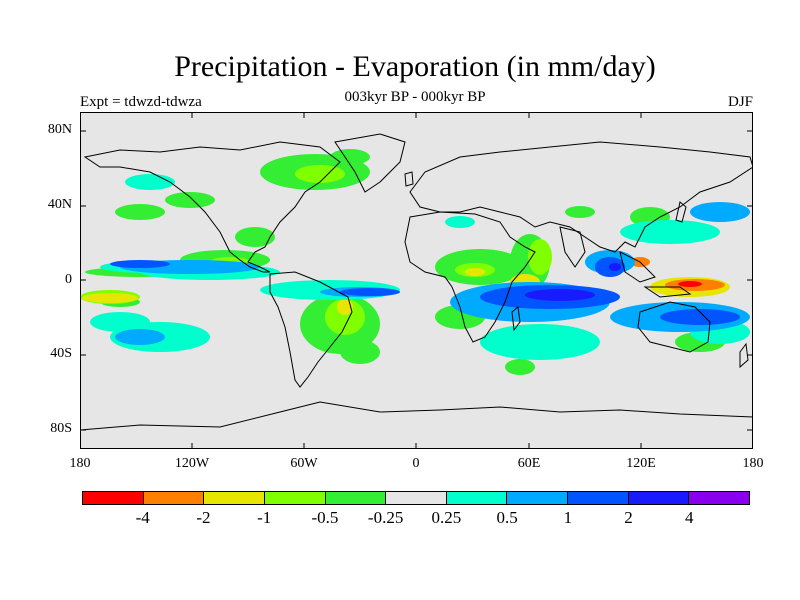  Describe the element at coordinates (415, 97) in the screenshot. I see `map-subtitle: 003kyr BP - 000kyr BP` at that location.